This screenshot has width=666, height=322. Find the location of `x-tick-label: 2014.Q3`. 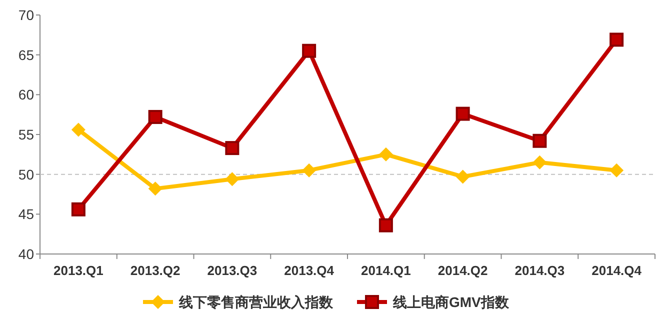

x-tick-label: 2014.Q3 is located at coordinates (539, 270).